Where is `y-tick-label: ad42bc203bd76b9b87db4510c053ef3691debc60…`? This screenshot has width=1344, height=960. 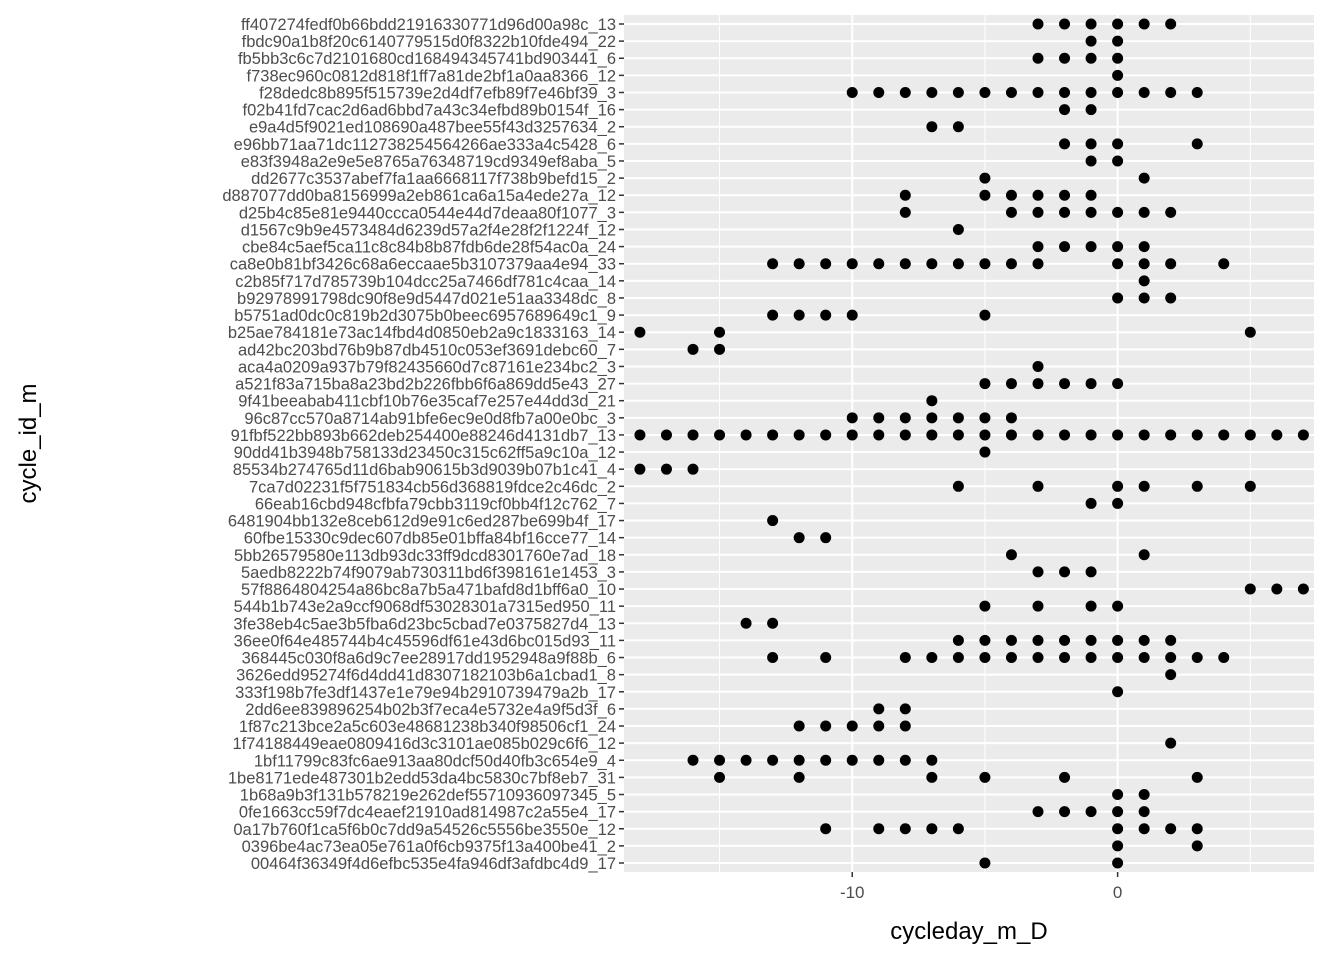
y-tick-label: ad42bc203bd76b9b87db4510c053ef3691debc60… is located at coordinates (427, 350).